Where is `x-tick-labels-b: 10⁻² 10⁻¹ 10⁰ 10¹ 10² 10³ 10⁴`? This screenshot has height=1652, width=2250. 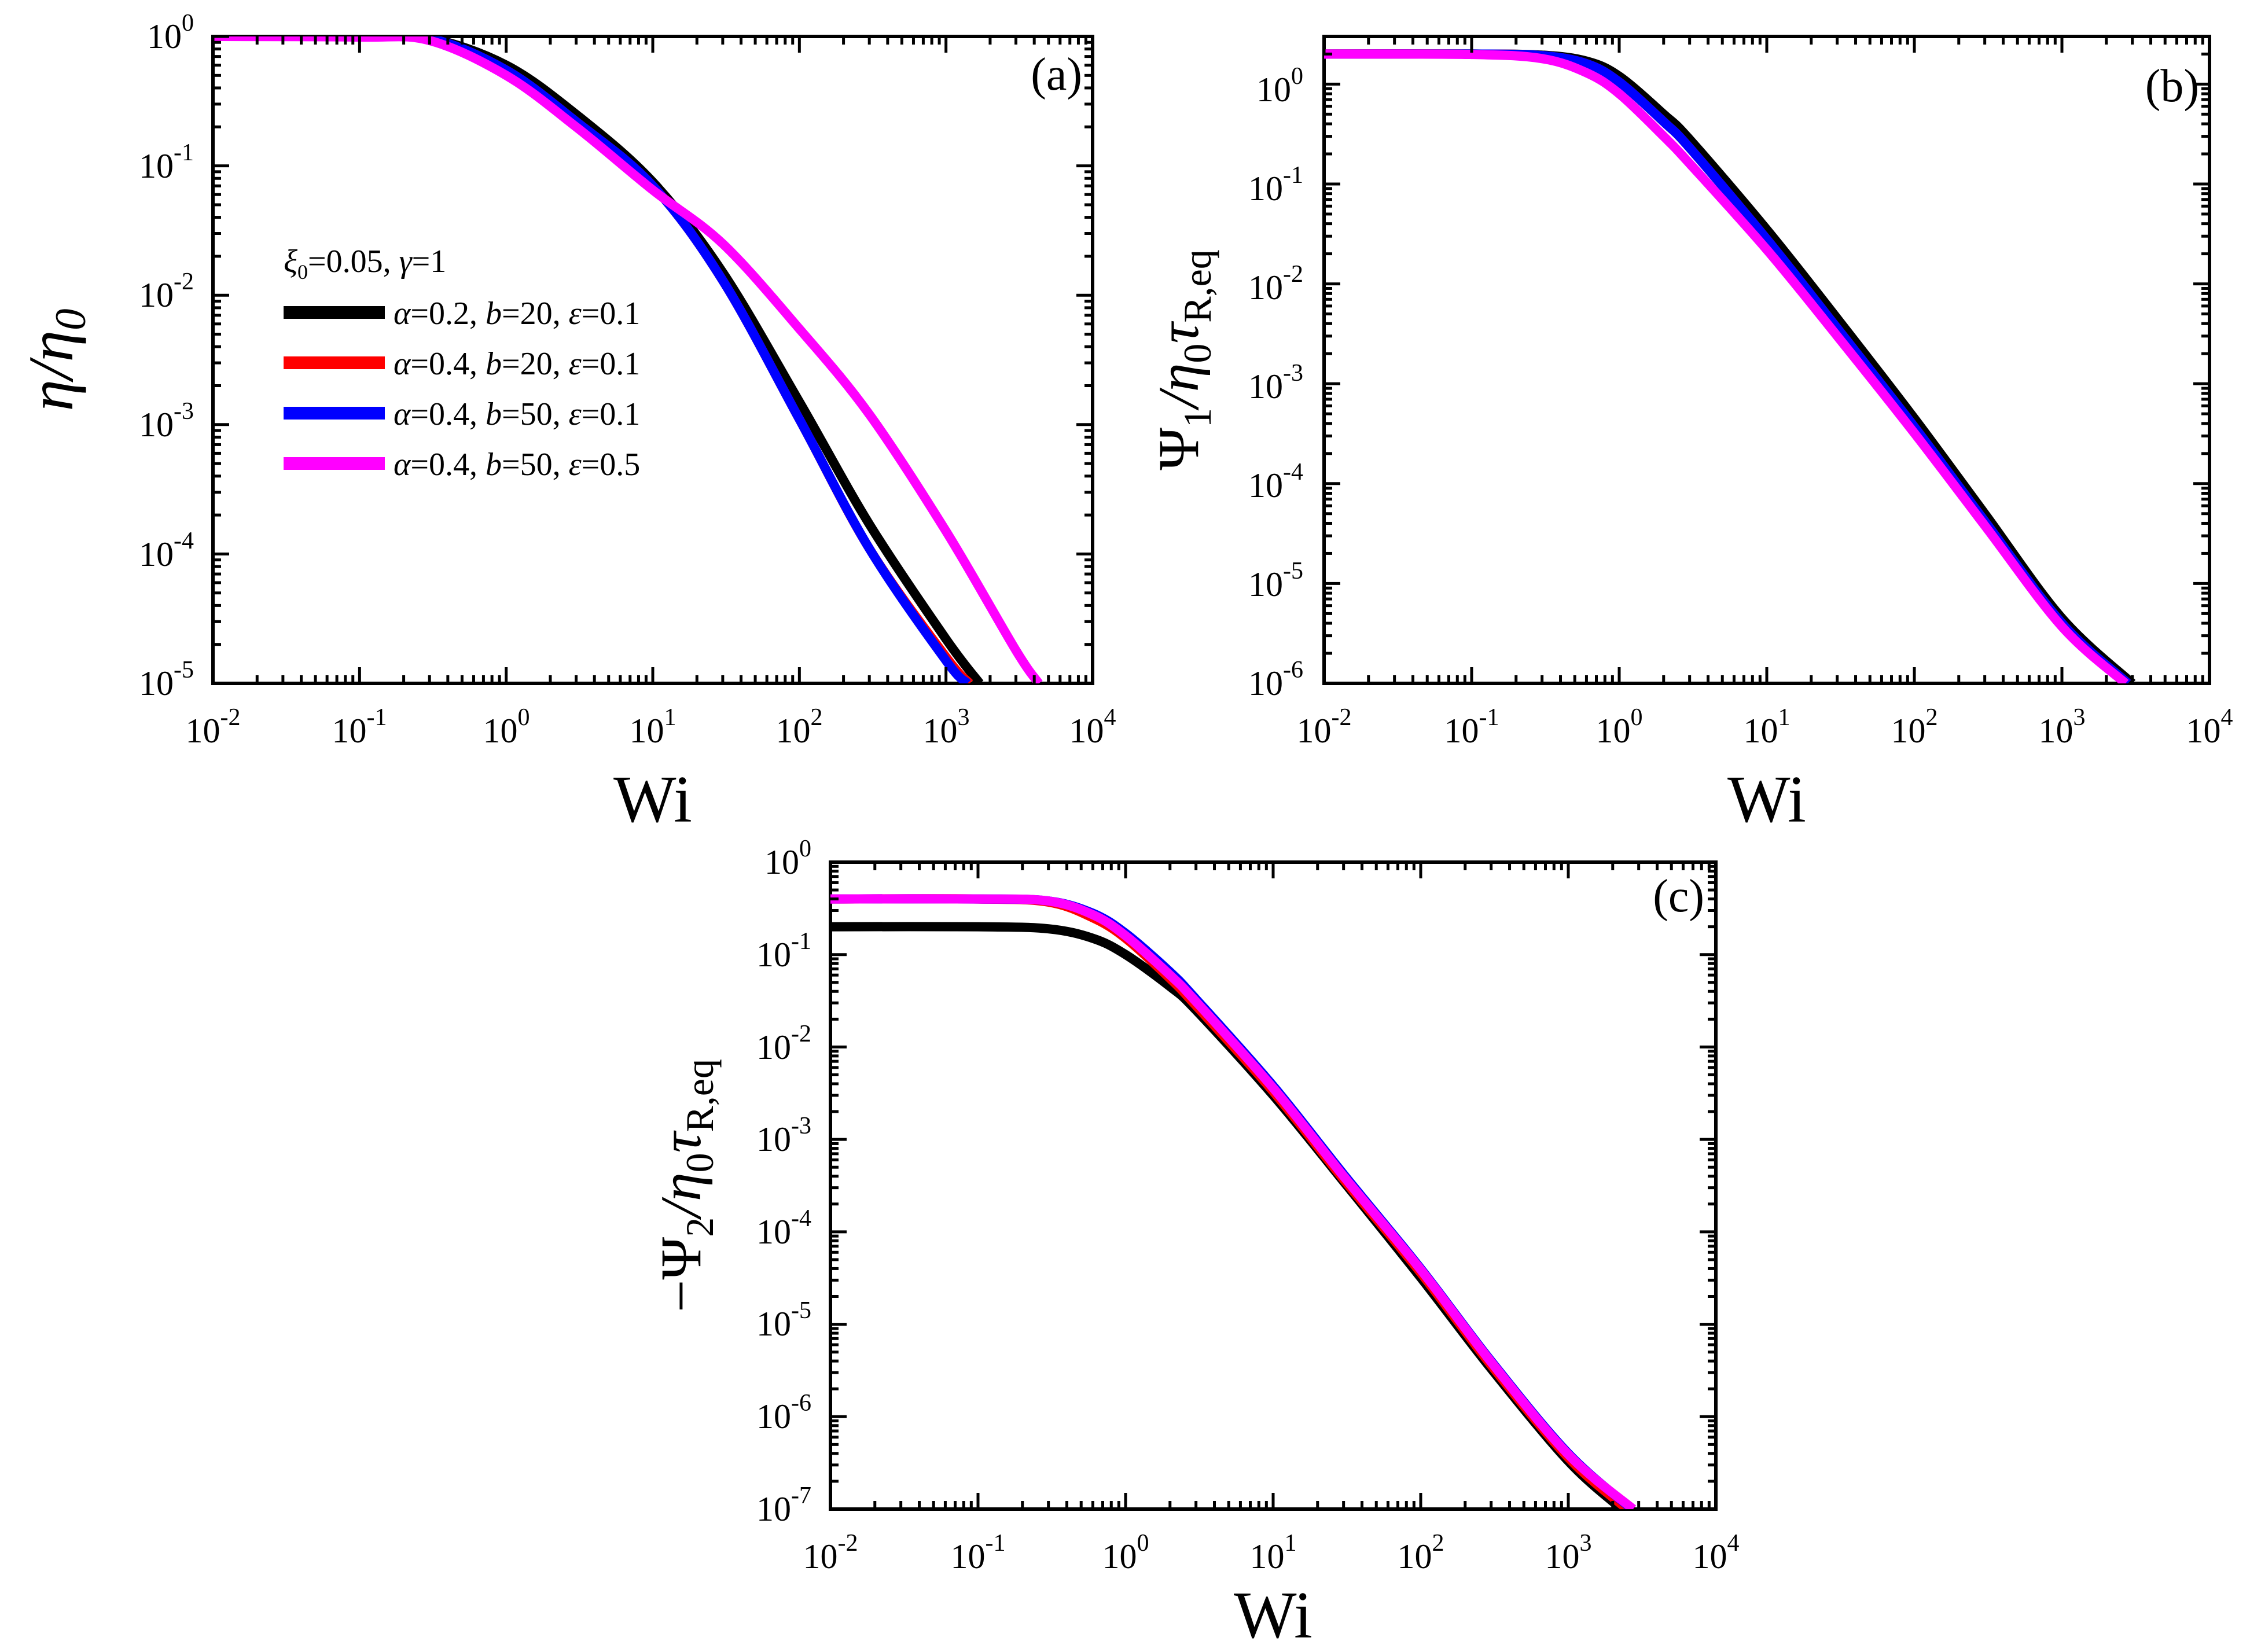 x-tick-labels-b: 10⁻² 10⁻¹ 10⁰ 10¹ 10² 10³ 10⁴ is located at coordinates (1765, 727).